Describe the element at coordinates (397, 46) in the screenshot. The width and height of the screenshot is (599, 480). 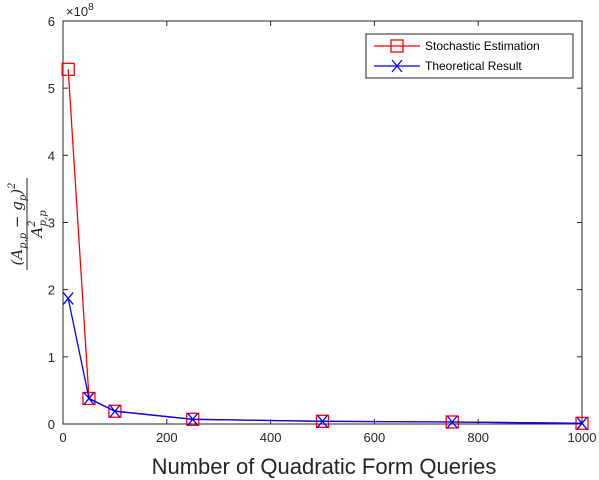
I see `legend-square-marker` at that location.